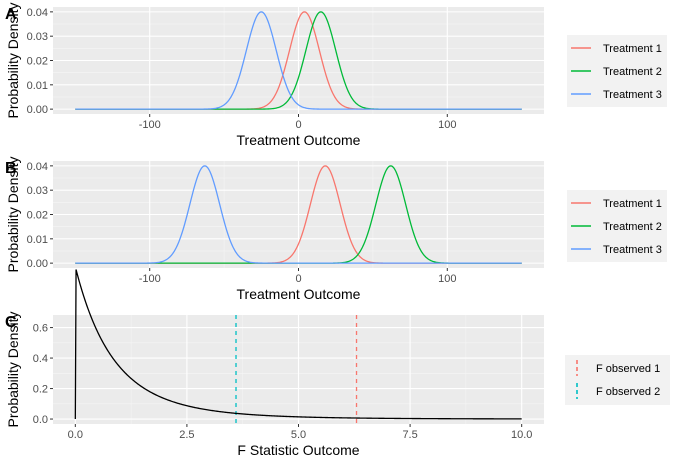 The image size is (681, 469). What do you see at coordinates (628, 392) in the screenshot?
I see `panel-c-legend-label-2: F observed 2` at bounding box center [628, 392].